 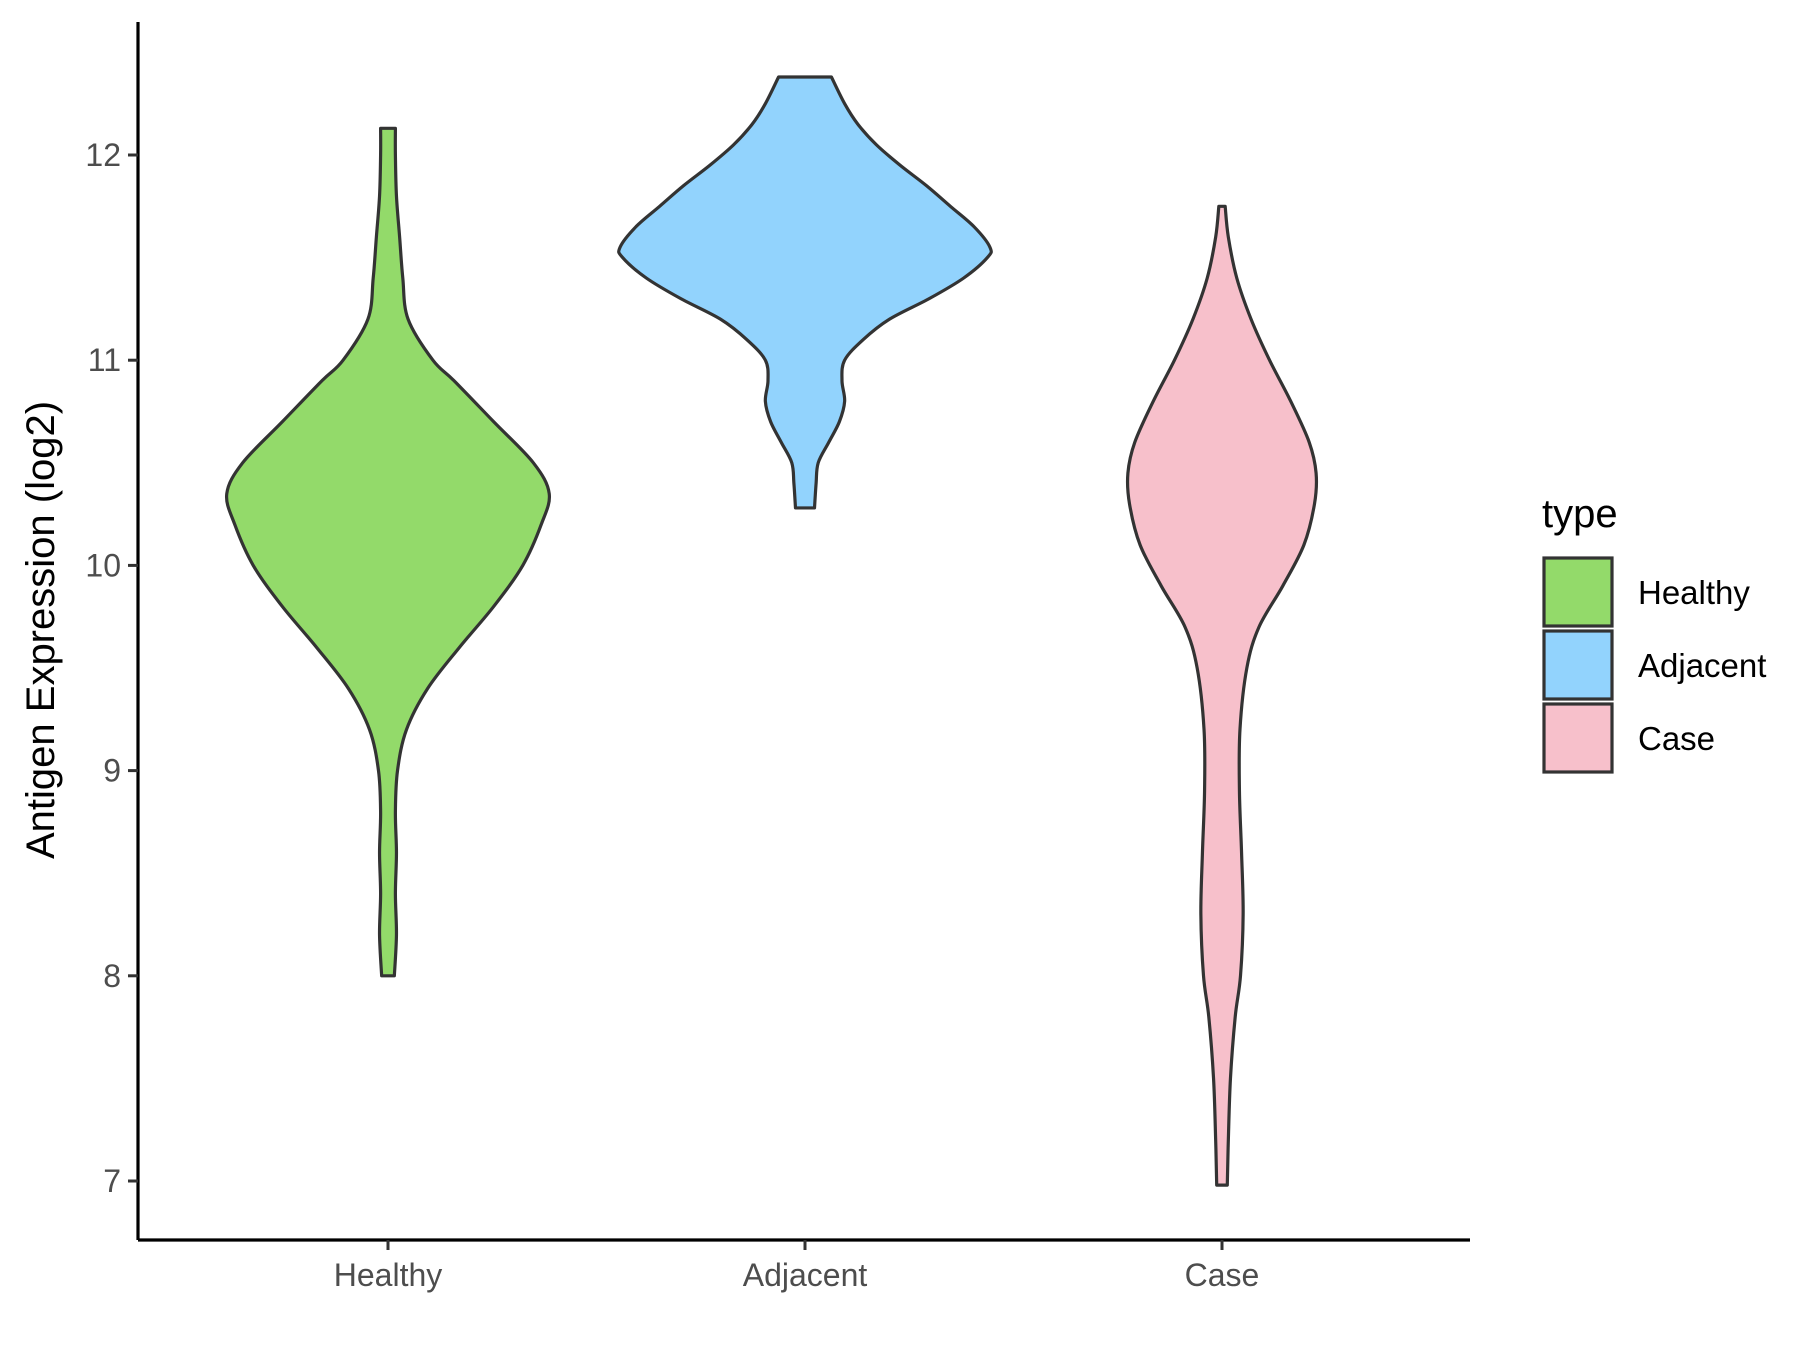 What do you see at coordinates (1222, 1275) in the screenshot?
I see `x-tick-label-case: Case` at bounding box center [1222, 1275].